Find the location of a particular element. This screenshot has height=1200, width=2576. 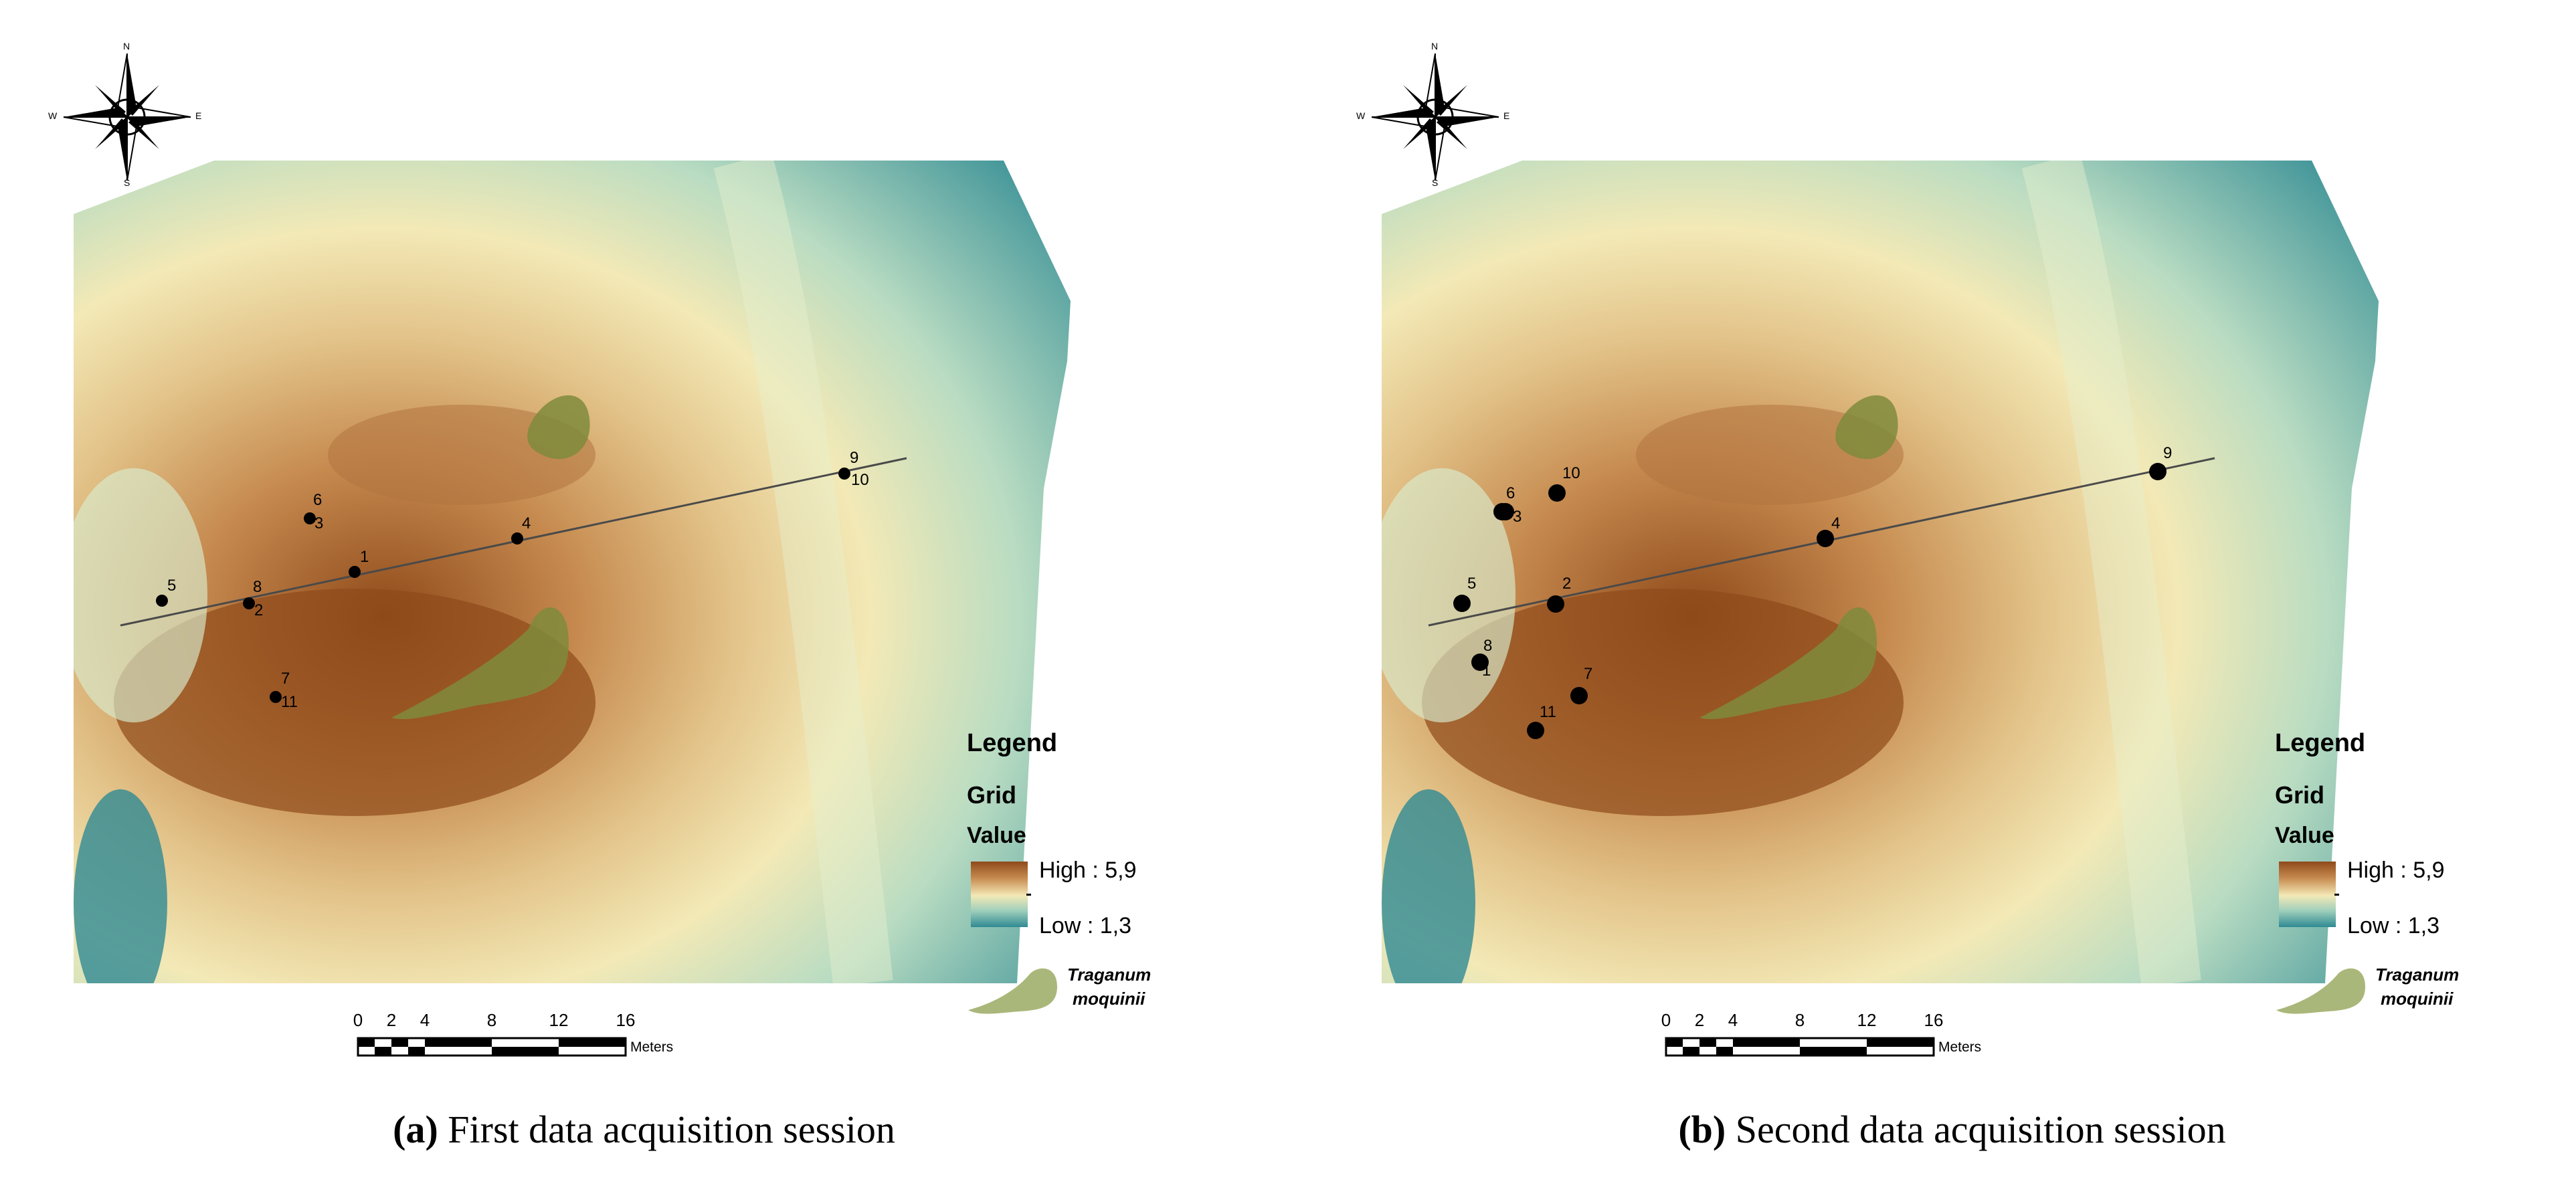

caption-text: First data acquisition session is located at coordinates (666, 1130).